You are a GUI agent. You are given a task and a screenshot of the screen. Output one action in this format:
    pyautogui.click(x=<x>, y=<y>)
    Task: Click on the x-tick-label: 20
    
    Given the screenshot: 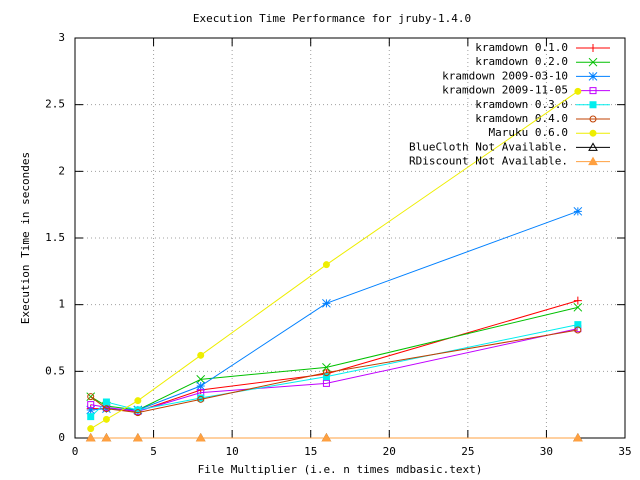 What is the action you would take?
    pyautogui.click(x=389, y=451)
    